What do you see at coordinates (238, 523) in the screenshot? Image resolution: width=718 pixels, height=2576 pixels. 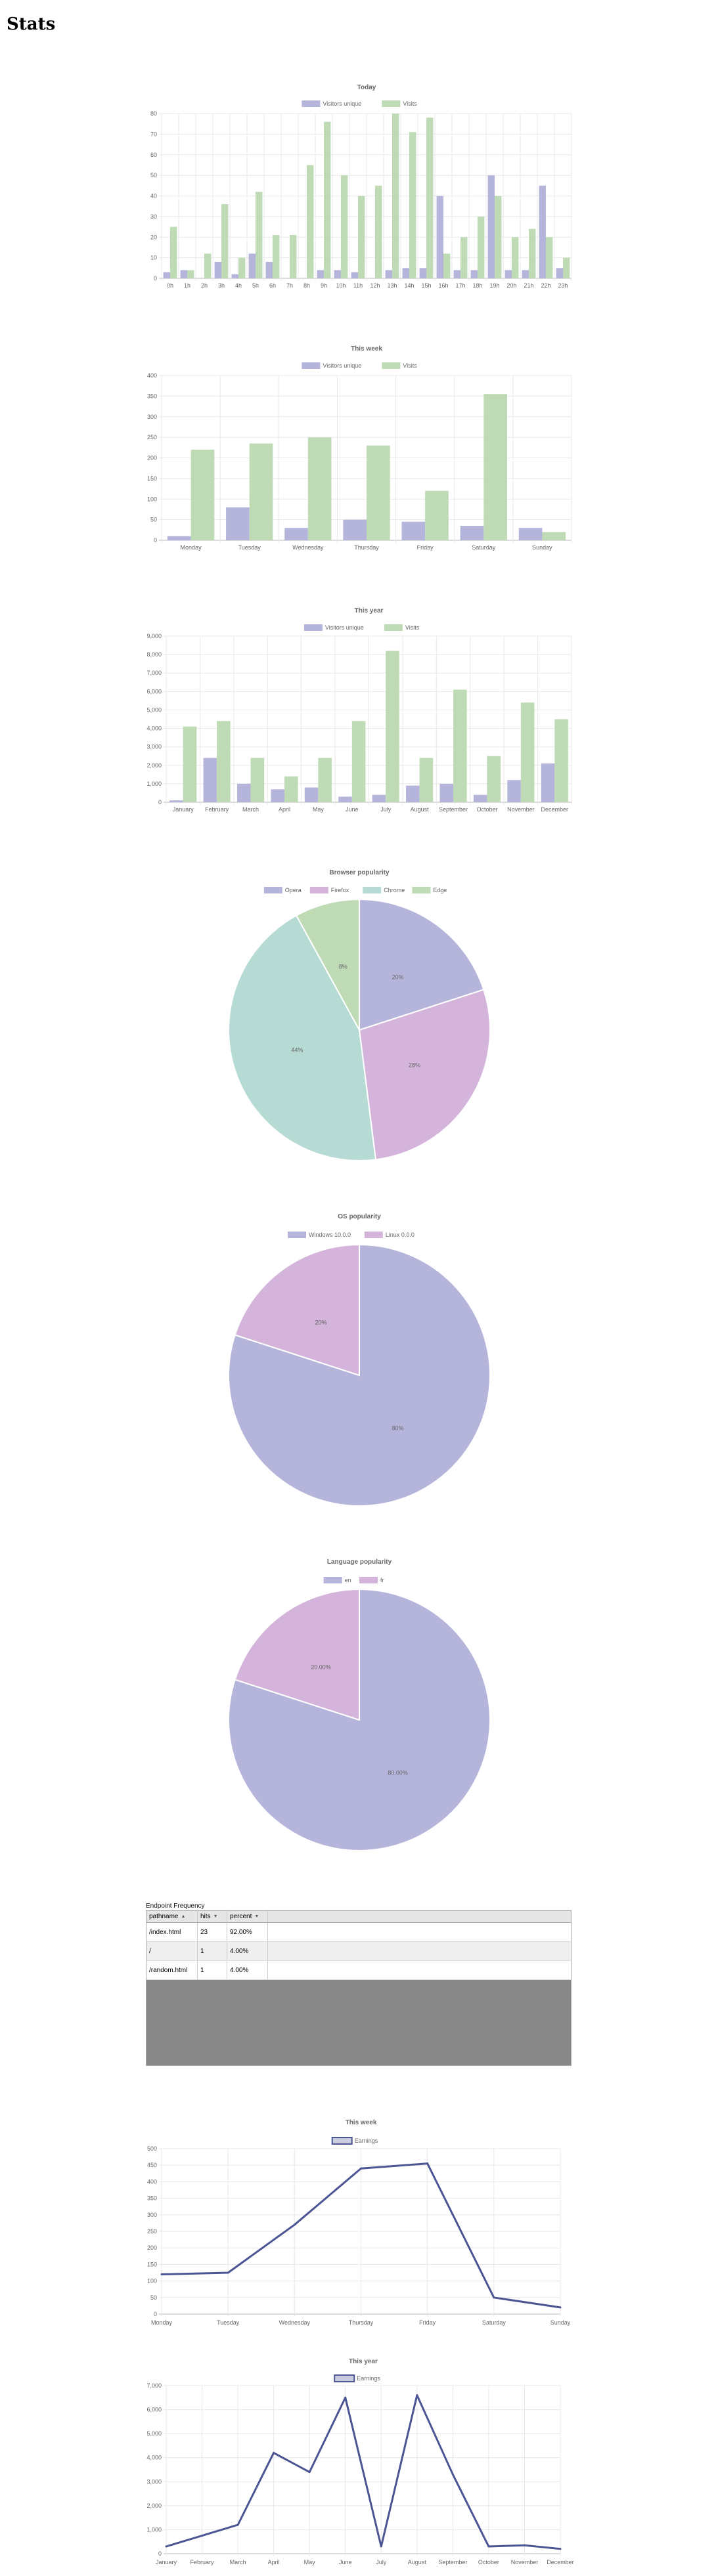 I see `bar-visitors-unique-tuesday` at bounding box center [238, 523].